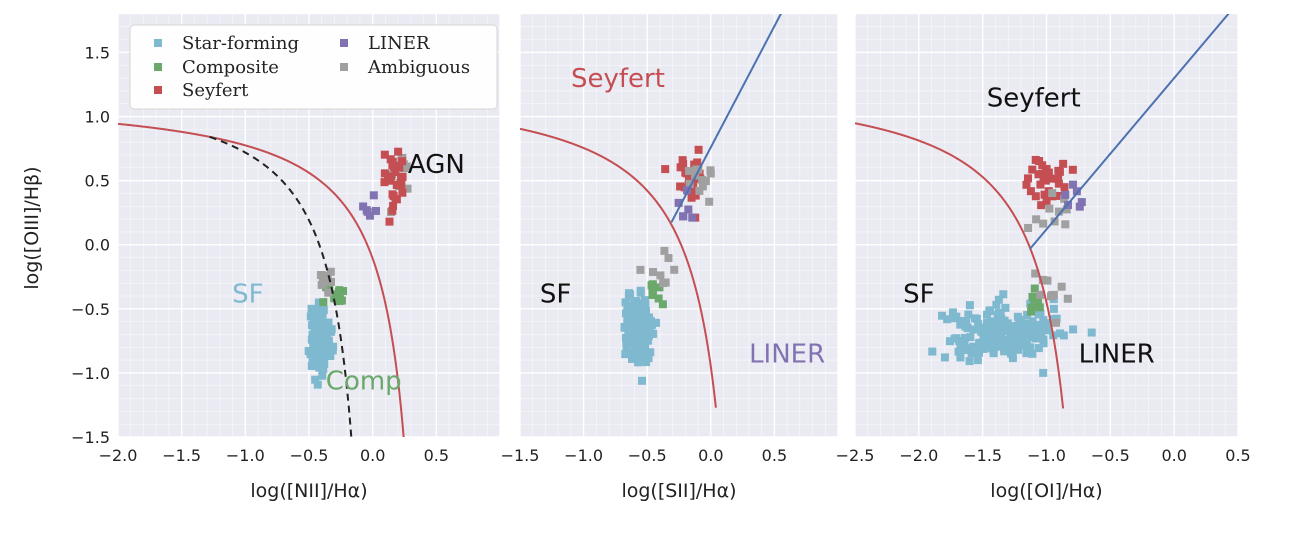 This screenshot has width=1296, height=557. Describe the element at coordinates (97, 245) in the screenshot. I see `y-tick-label: 0.0` at that location.